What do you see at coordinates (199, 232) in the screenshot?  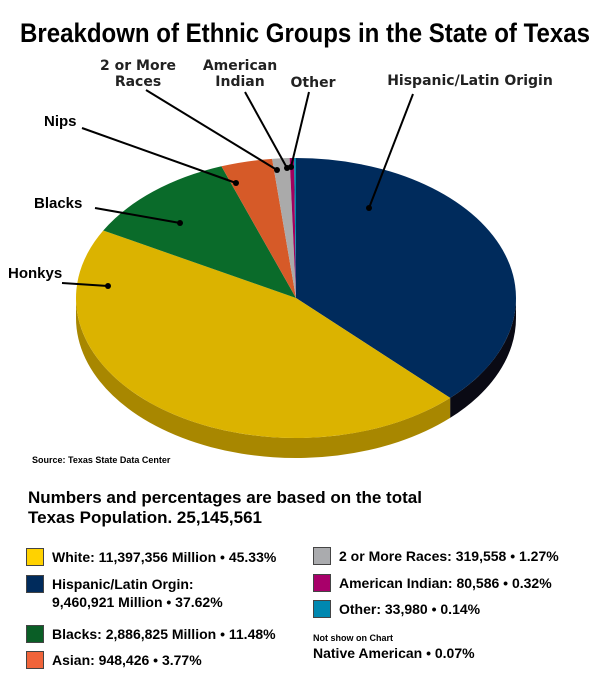 I see `pie-slice-black` at bounding box center [199, 232].